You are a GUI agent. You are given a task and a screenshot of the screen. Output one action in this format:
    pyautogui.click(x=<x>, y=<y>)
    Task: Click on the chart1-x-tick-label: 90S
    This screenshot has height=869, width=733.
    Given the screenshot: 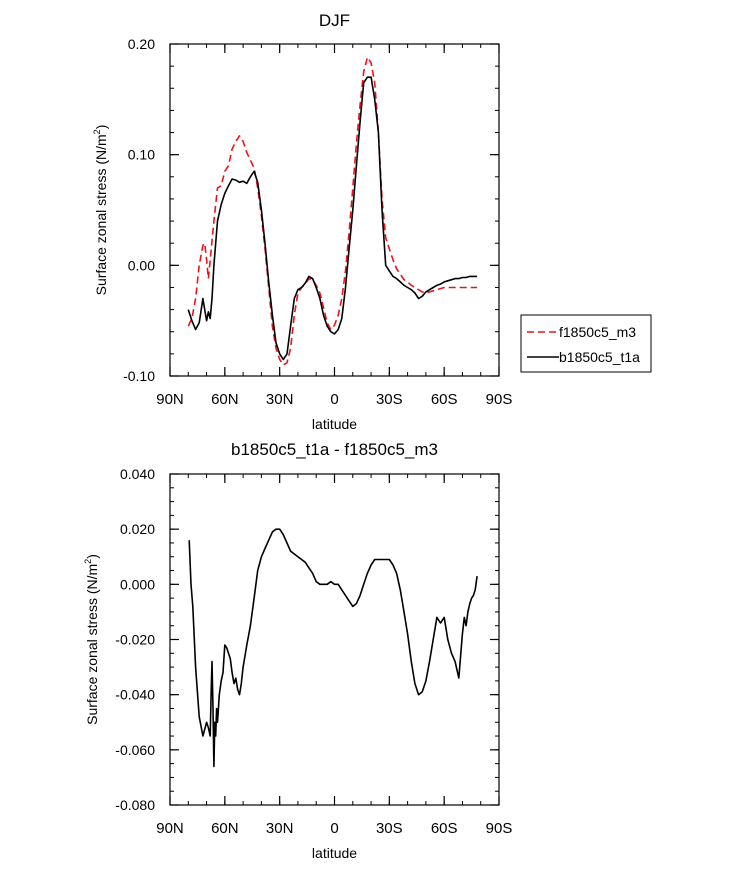 What is the action you would take?
    pyautogui.click(x=499, y=828)
    